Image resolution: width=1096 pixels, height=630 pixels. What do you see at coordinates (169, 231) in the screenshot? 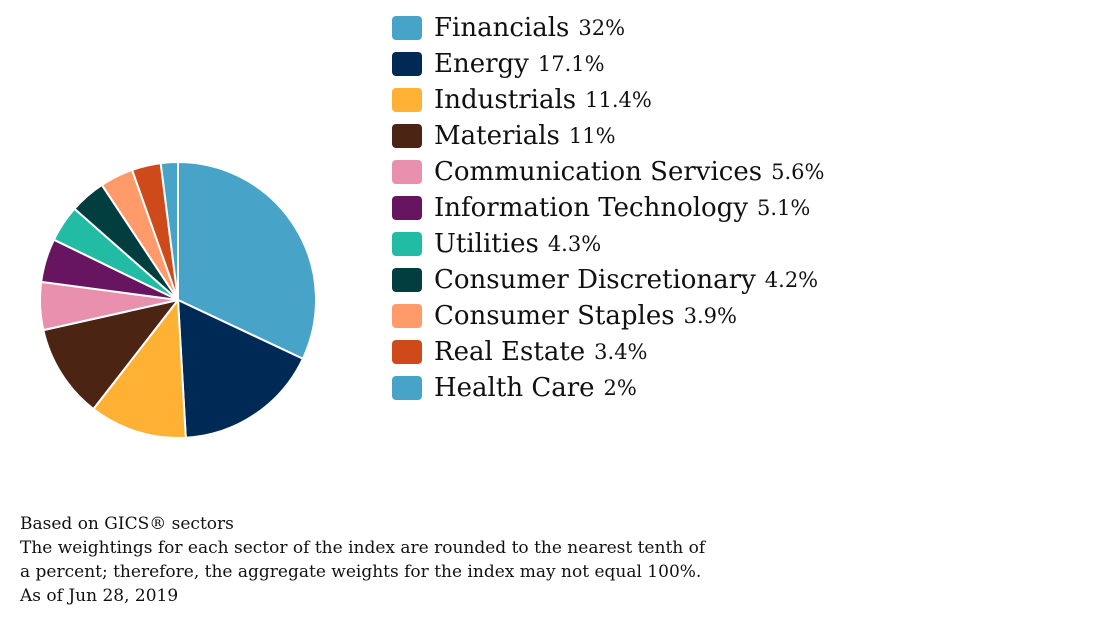
I see `pie-slice-health-care` at bounding box center [169, 231].